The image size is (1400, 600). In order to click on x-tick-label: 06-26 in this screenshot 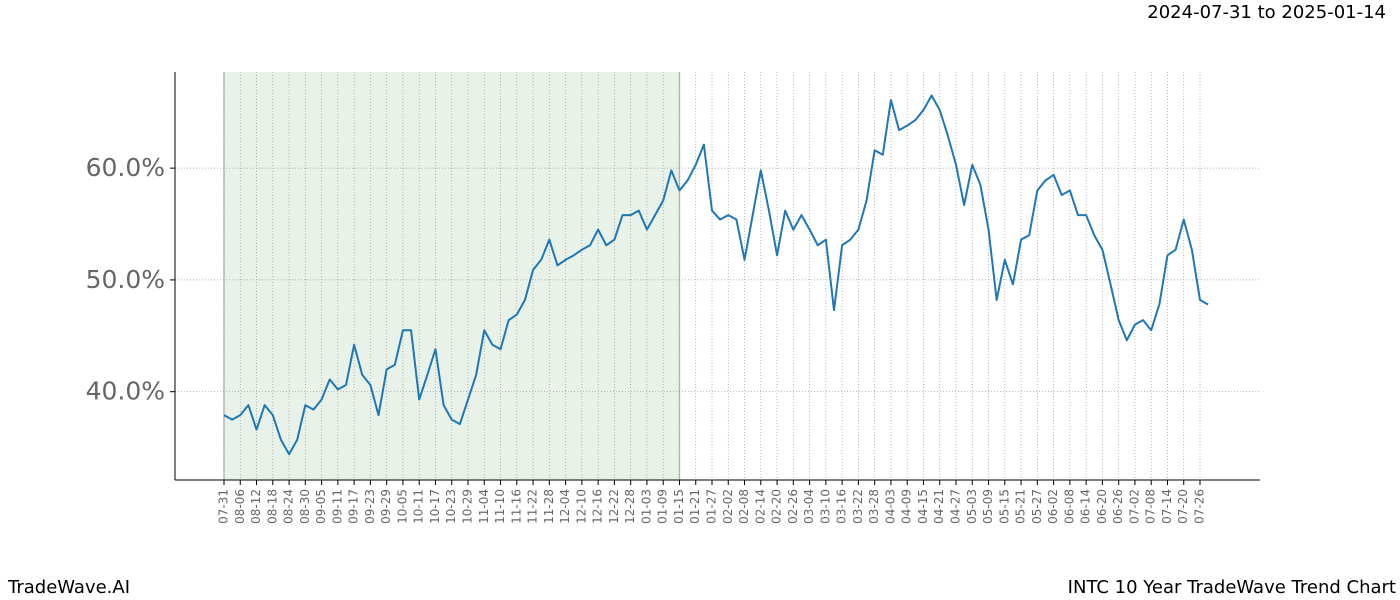, I will do `click(1118, 506)`.